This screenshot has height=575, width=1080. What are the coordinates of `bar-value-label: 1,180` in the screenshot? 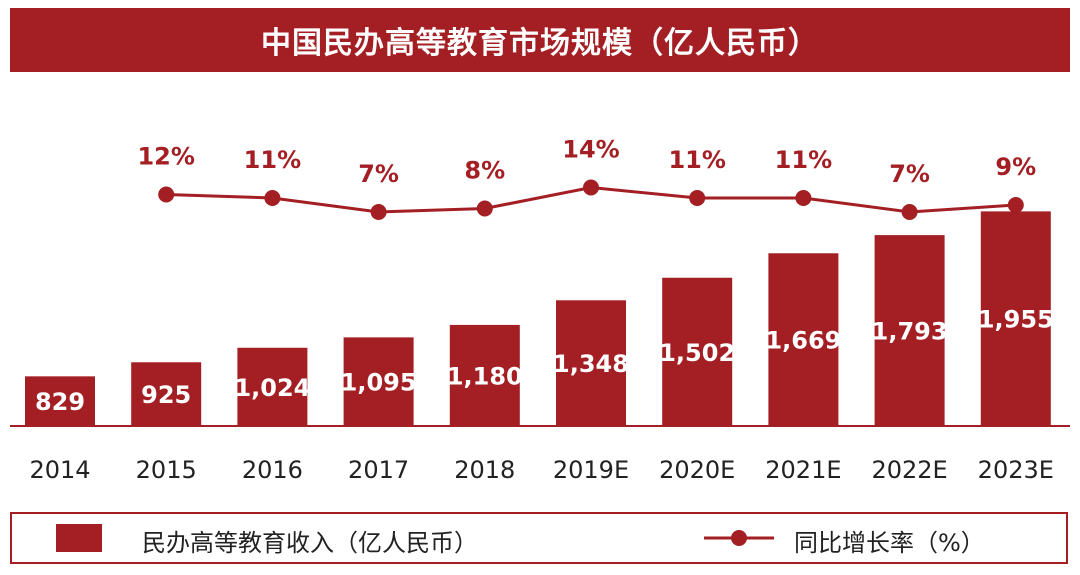 It's located at (485, 376).